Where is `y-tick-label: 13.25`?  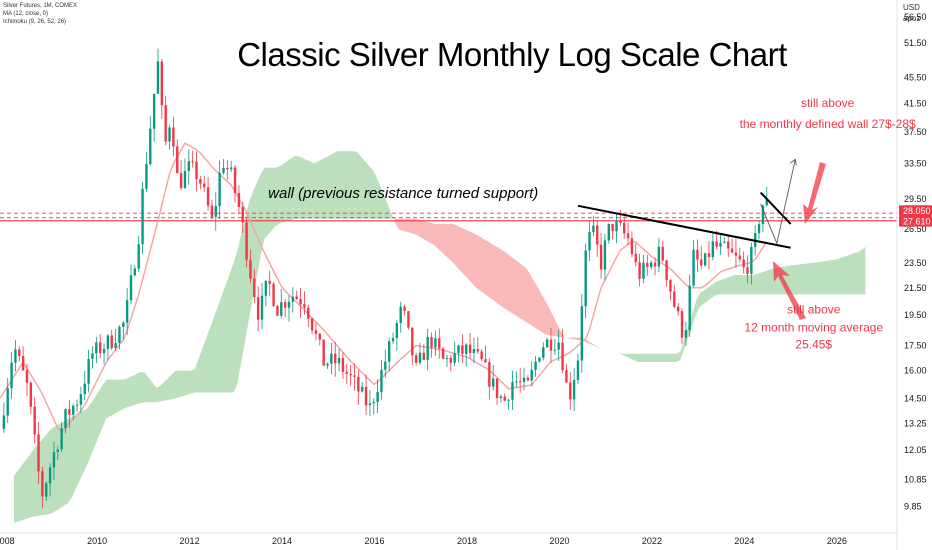 y-tick-label: 13.25 is located at coordinates (915, 424).